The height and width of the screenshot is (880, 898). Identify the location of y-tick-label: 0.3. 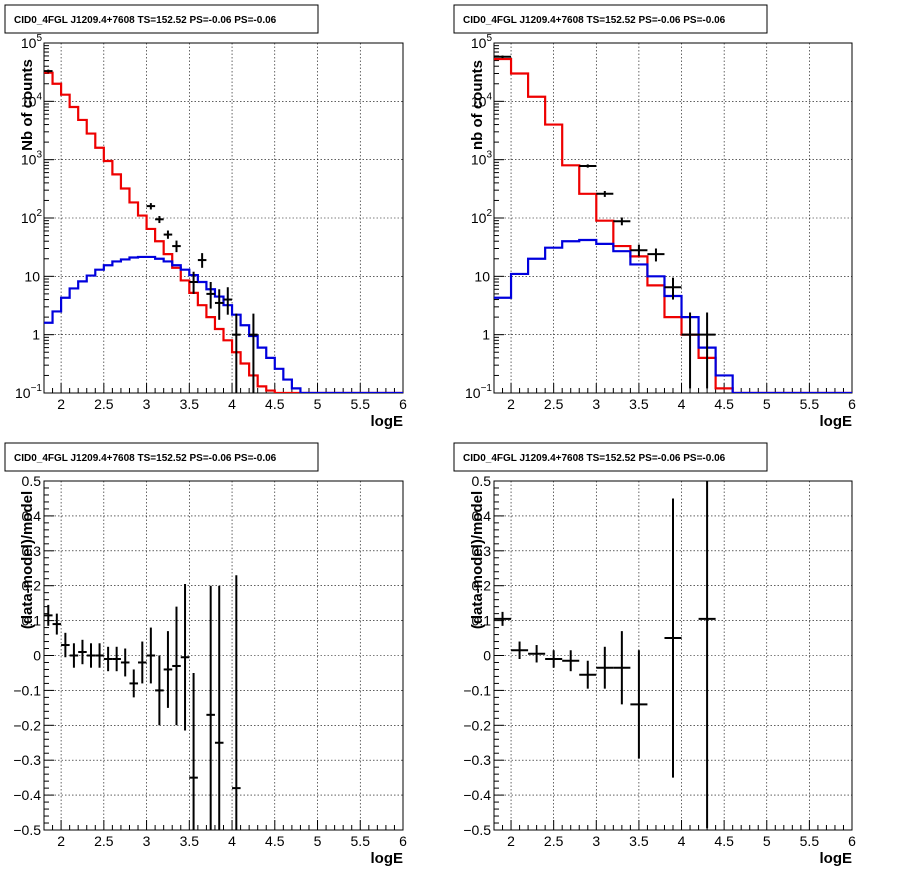
(32, 551).